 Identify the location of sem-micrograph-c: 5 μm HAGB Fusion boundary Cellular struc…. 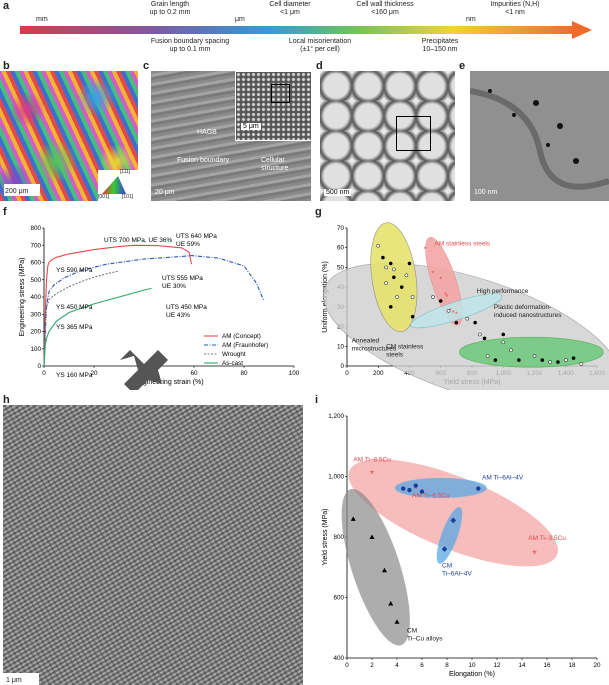
(231, 136).